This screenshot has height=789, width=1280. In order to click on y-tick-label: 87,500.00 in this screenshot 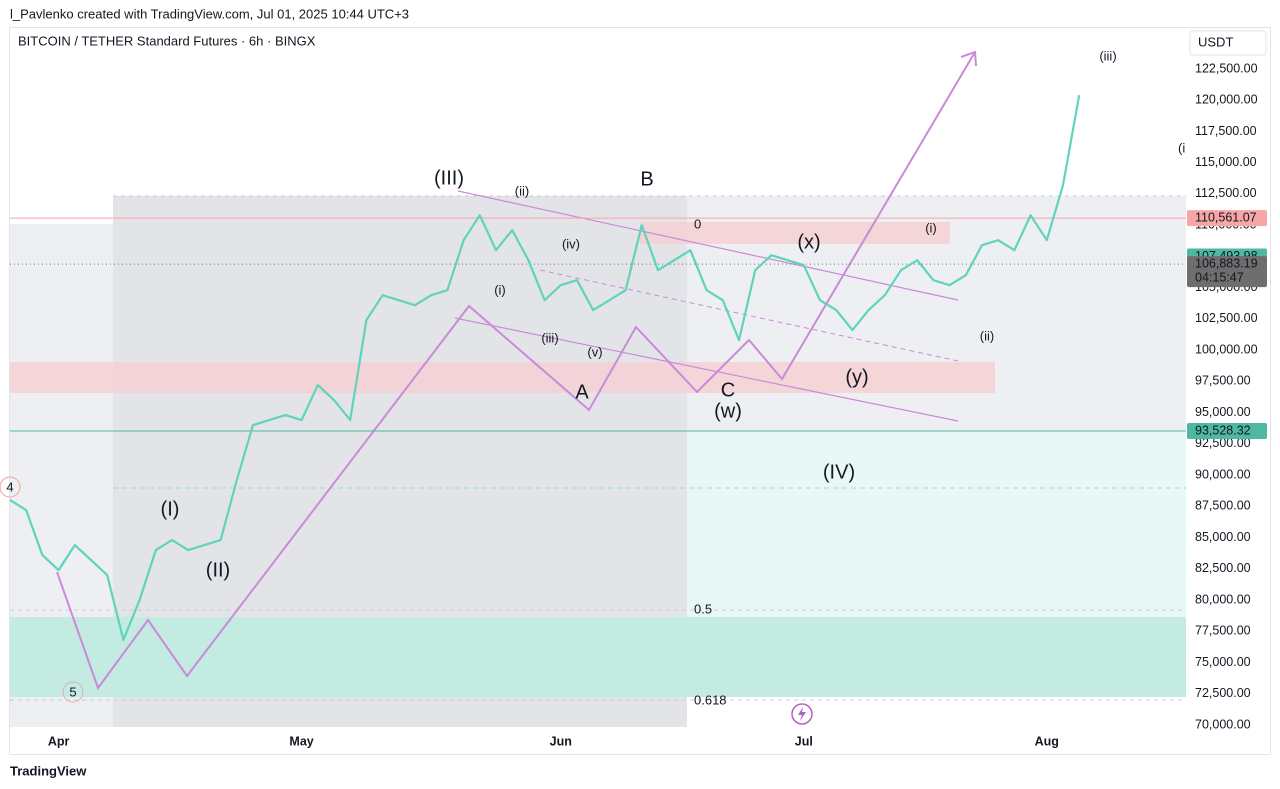, I will do `click(1223, 506)`.